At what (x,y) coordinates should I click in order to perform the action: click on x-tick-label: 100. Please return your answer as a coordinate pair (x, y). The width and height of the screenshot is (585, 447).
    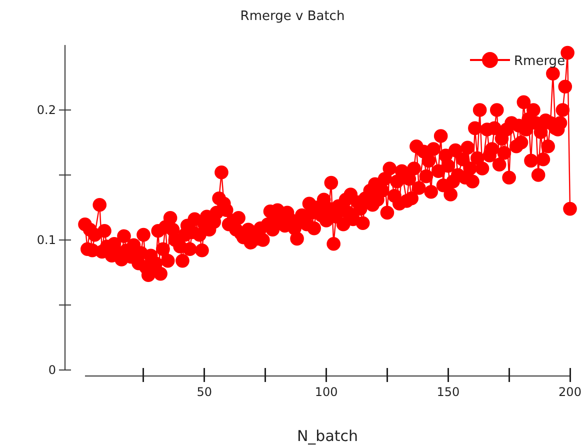
    Looking at the image, I should click on (326, 391).